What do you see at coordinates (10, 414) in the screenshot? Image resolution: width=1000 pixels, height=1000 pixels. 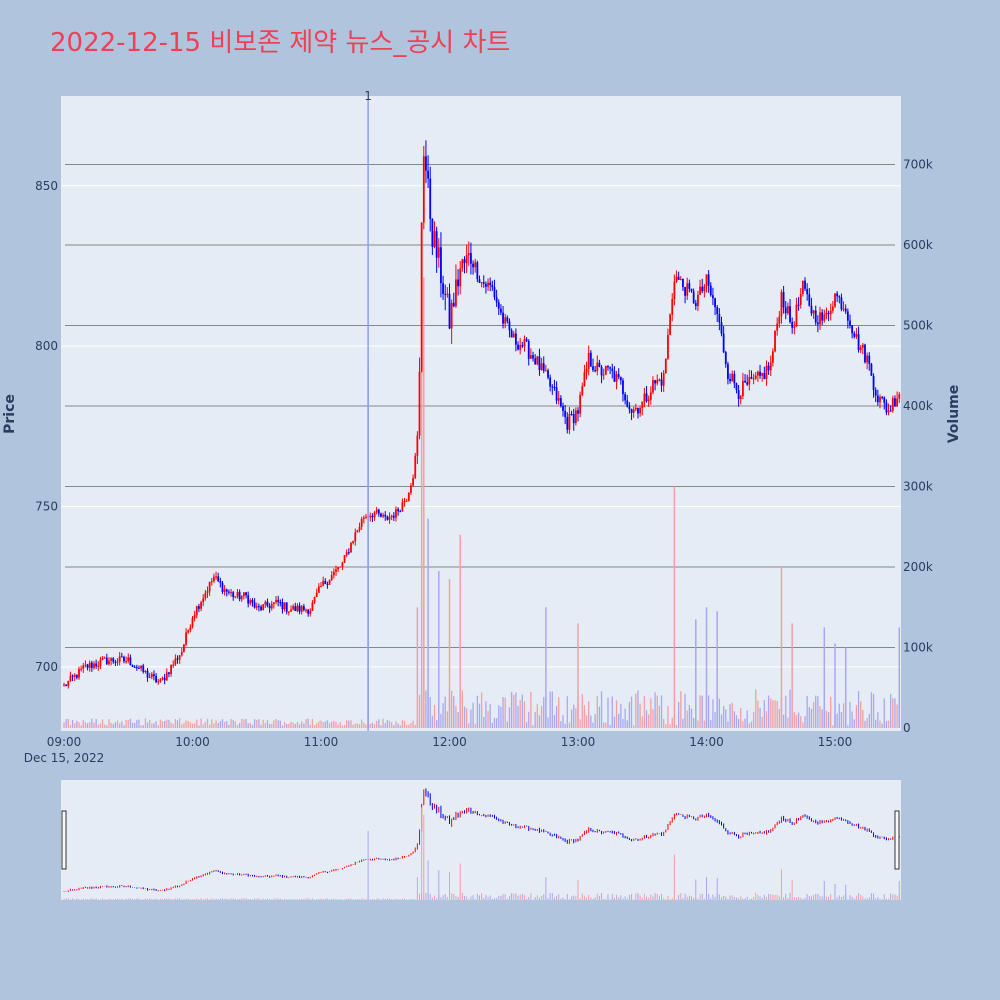 I see `y-axis-title: Price` at bounding box center [10, 414].